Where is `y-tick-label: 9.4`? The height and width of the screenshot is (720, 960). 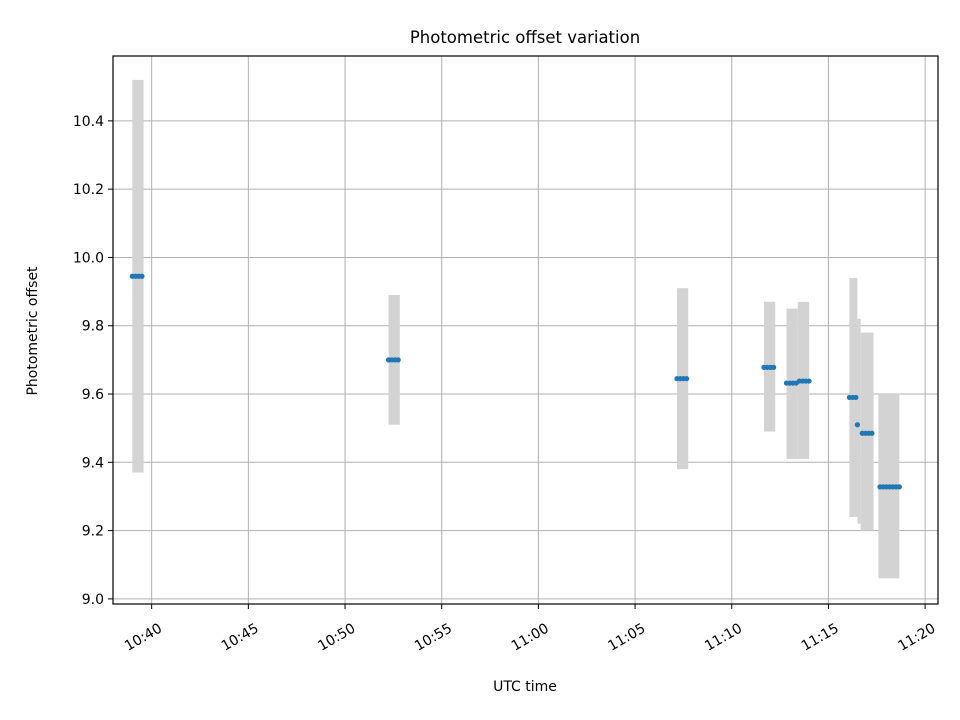
y-tick-label: 9.4 is located at coordinates (93, 463).